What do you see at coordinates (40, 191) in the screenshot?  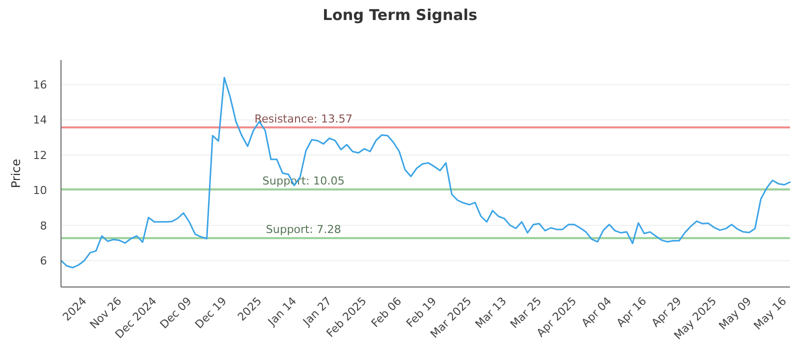 I see `y-tick-label: 10` at bounding box center [40, 191].